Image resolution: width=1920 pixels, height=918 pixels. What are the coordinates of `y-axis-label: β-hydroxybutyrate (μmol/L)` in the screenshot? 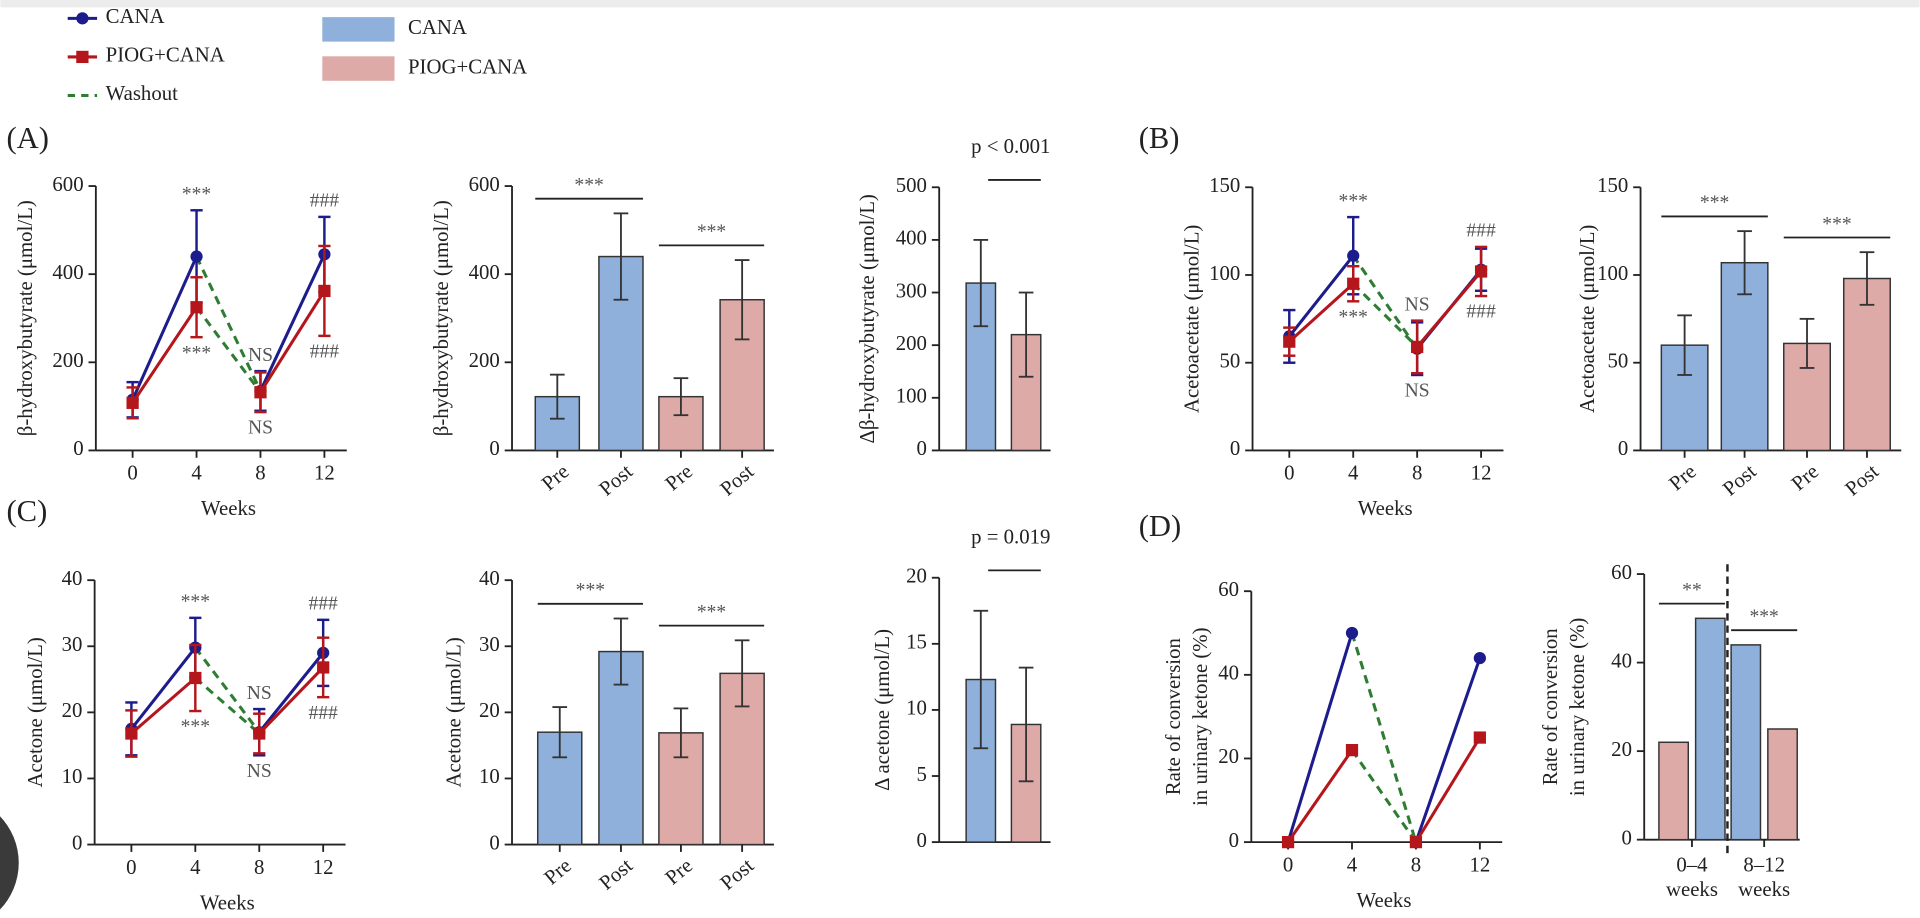 It's located at (441, 318).